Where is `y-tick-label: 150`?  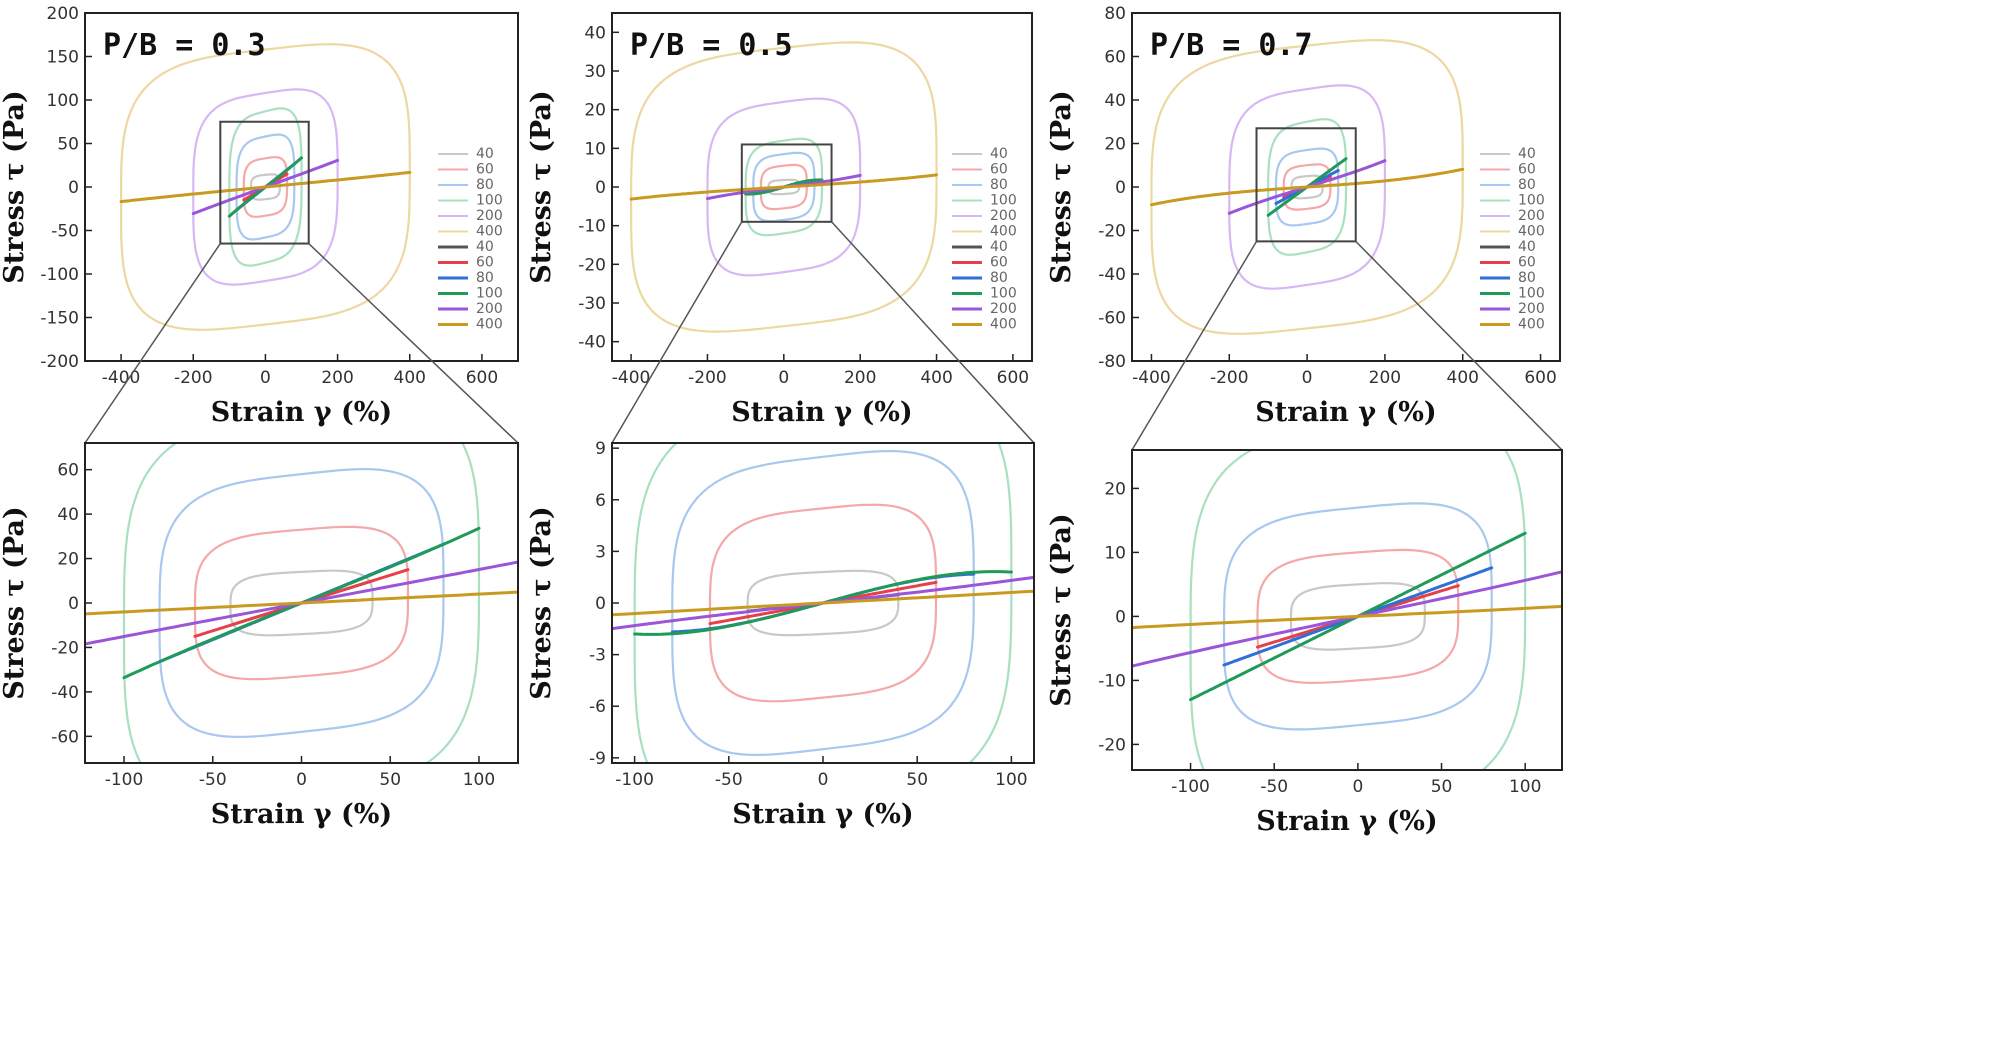
y-tick-label: 150 is located at coordinates (63, 58).